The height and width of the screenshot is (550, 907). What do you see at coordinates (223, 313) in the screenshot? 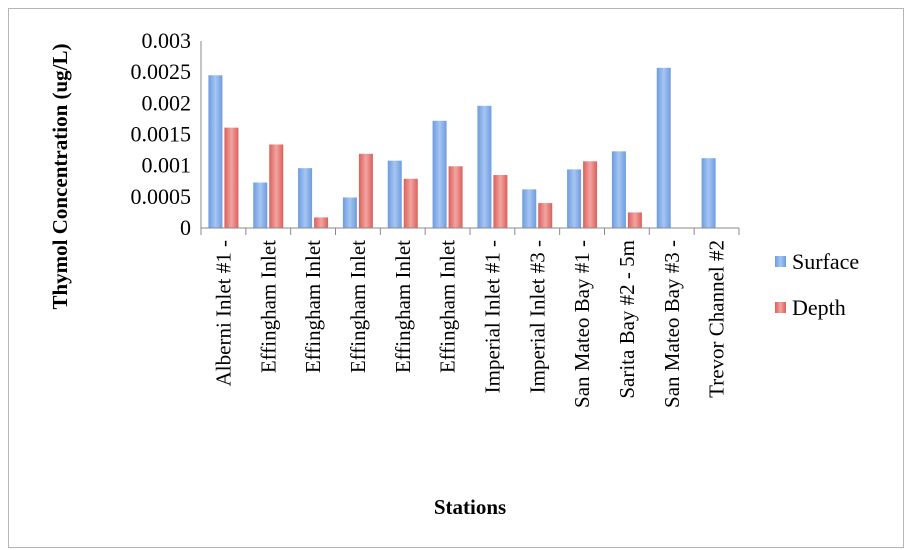
I see `x-category-label: Alberni Inlet #1 -` at bounding box center [223, 313].